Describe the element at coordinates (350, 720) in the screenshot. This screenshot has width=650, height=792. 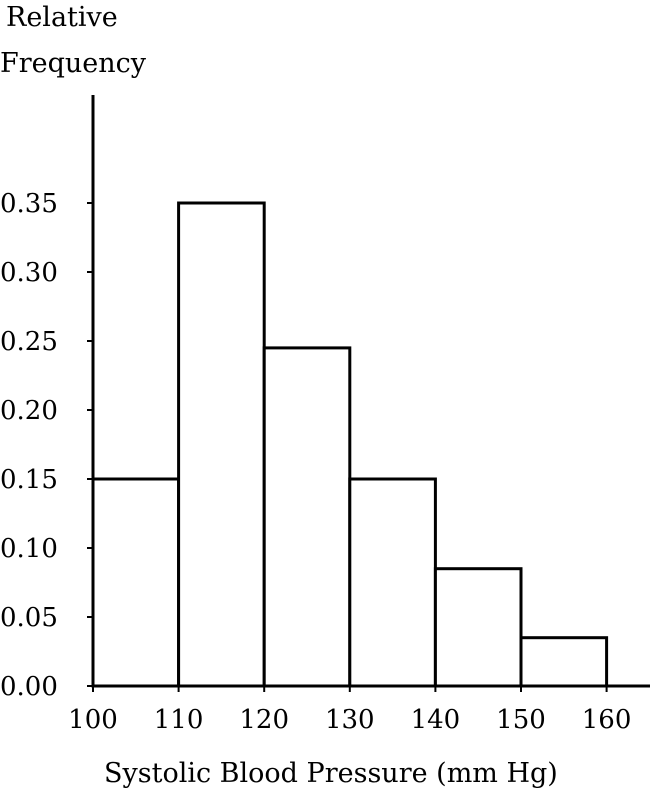
I see `x-tick-label-130: 130` at that location.